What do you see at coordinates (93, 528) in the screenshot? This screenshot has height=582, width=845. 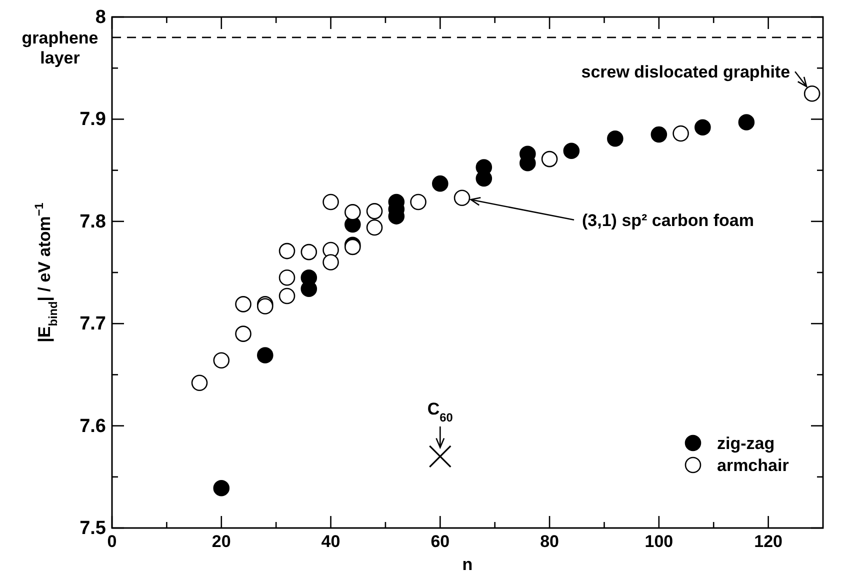 I see `y-tick-label: 7.5` at bounding box center [93, 528].